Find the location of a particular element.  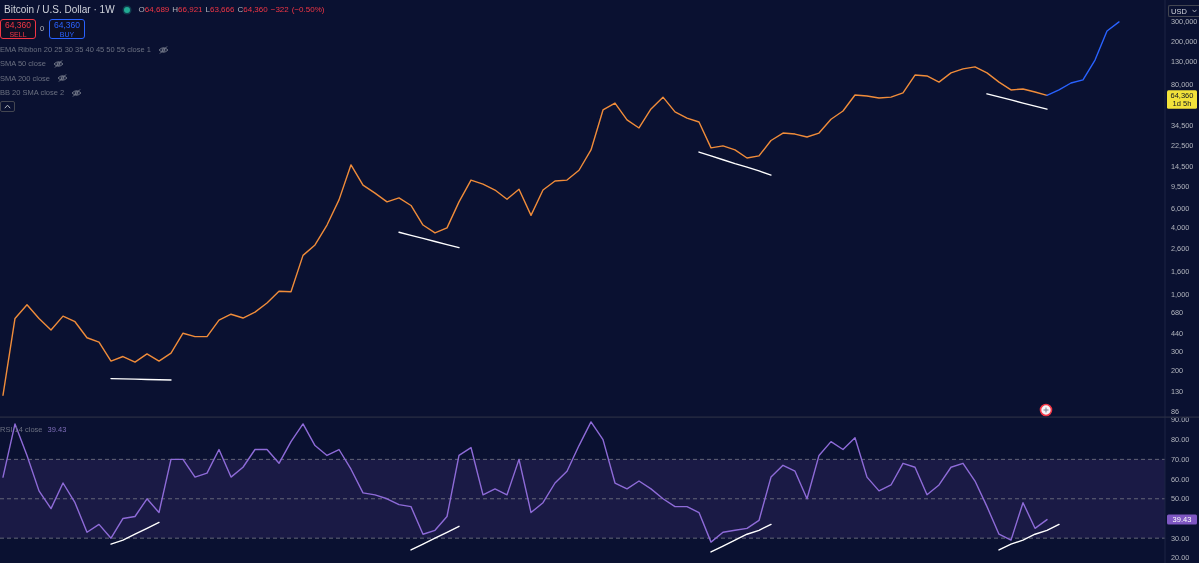

chart-title: Bitcoin / U.S. Dollar · 1W is located at coordinates (59, 9).